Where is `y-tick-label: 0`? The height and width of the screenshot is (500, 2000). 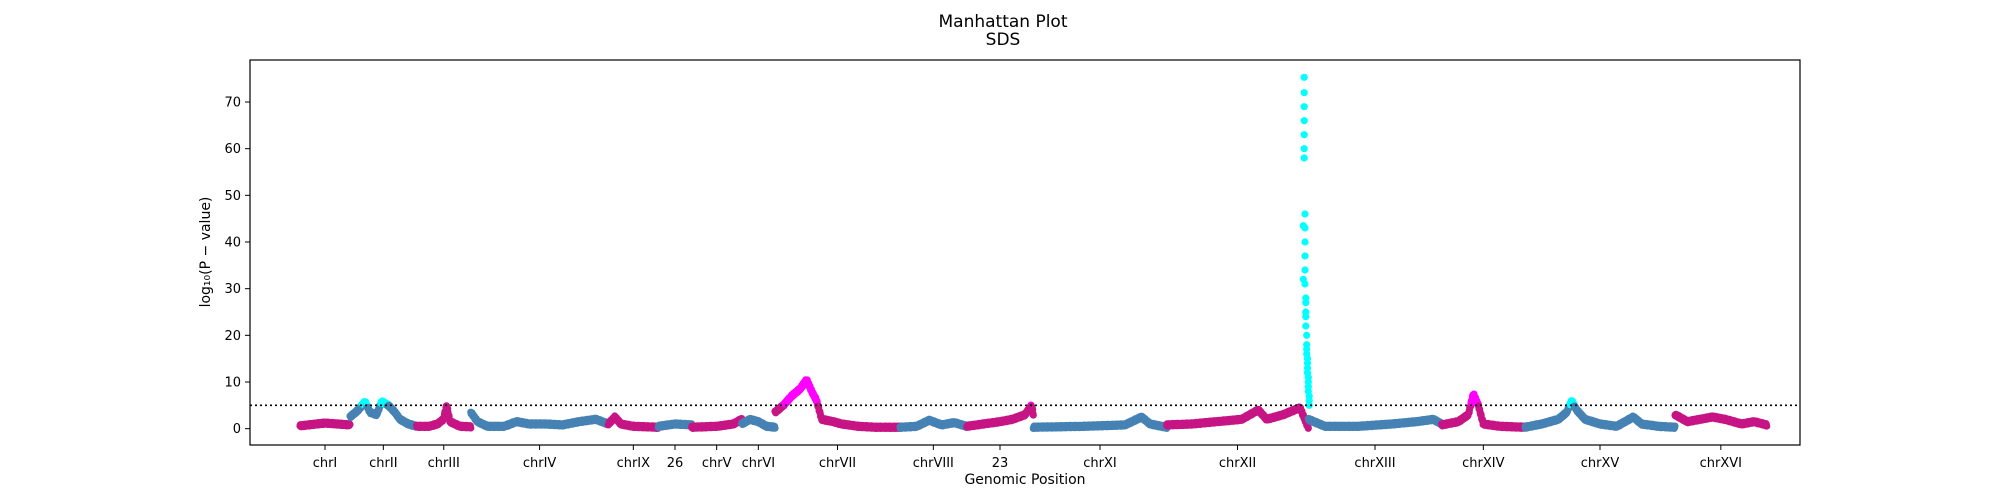 y-tick-label: 0 is located at coordinates (237, 429).